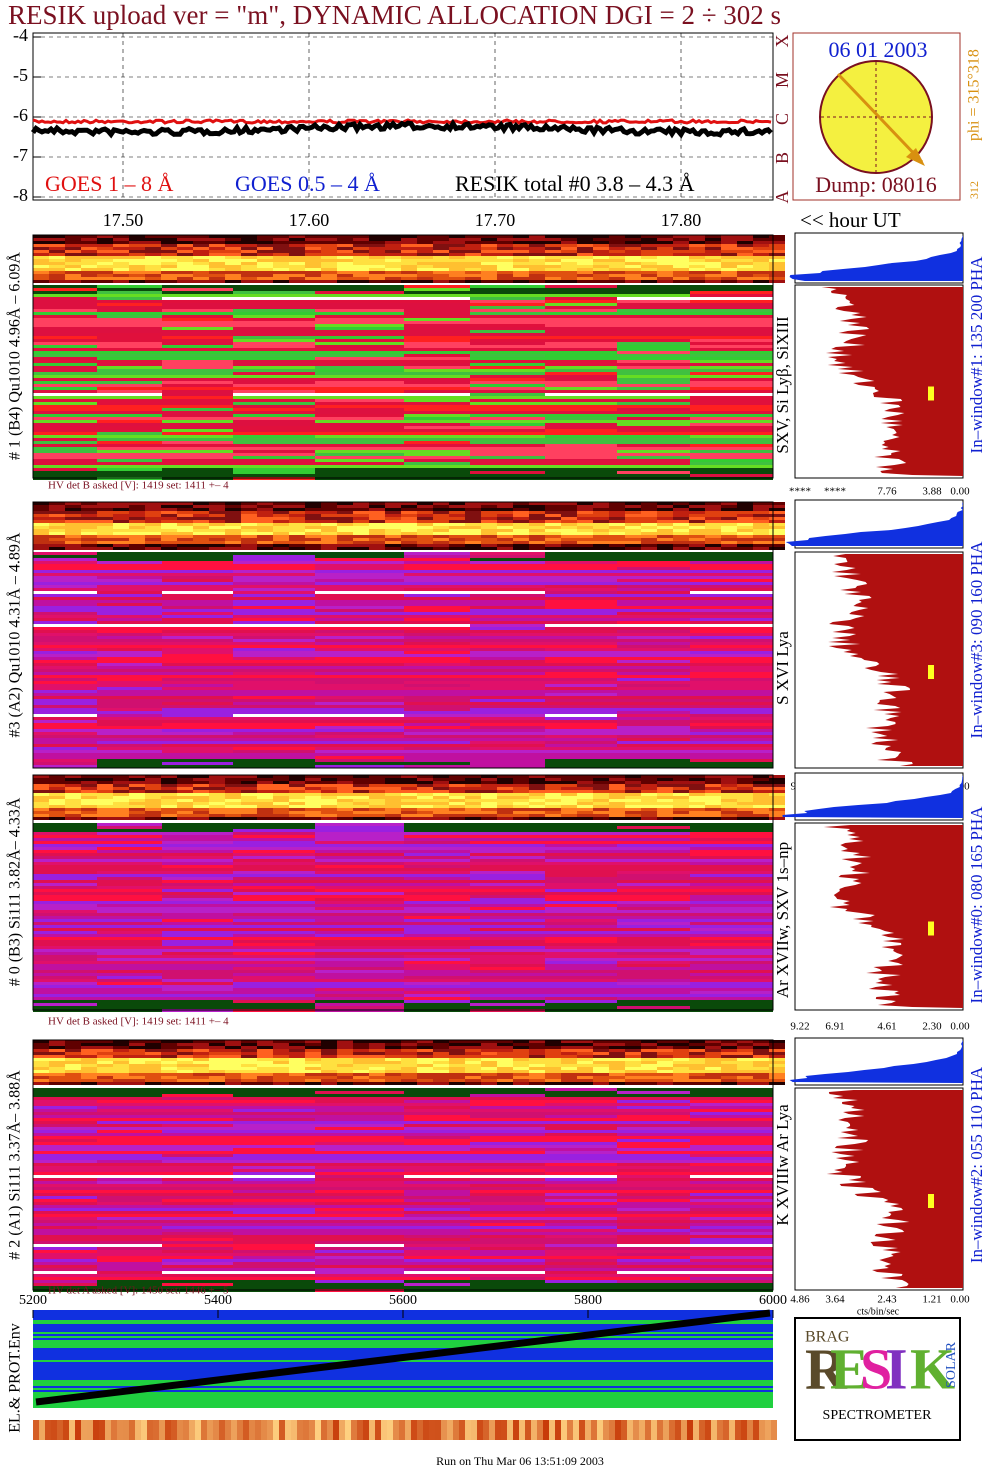 This screenshot has height=1476, width=1004. I want to click on detector-label: # 0 (B3) Si111 3.82Å– 4.33Å, so click(15, 891).